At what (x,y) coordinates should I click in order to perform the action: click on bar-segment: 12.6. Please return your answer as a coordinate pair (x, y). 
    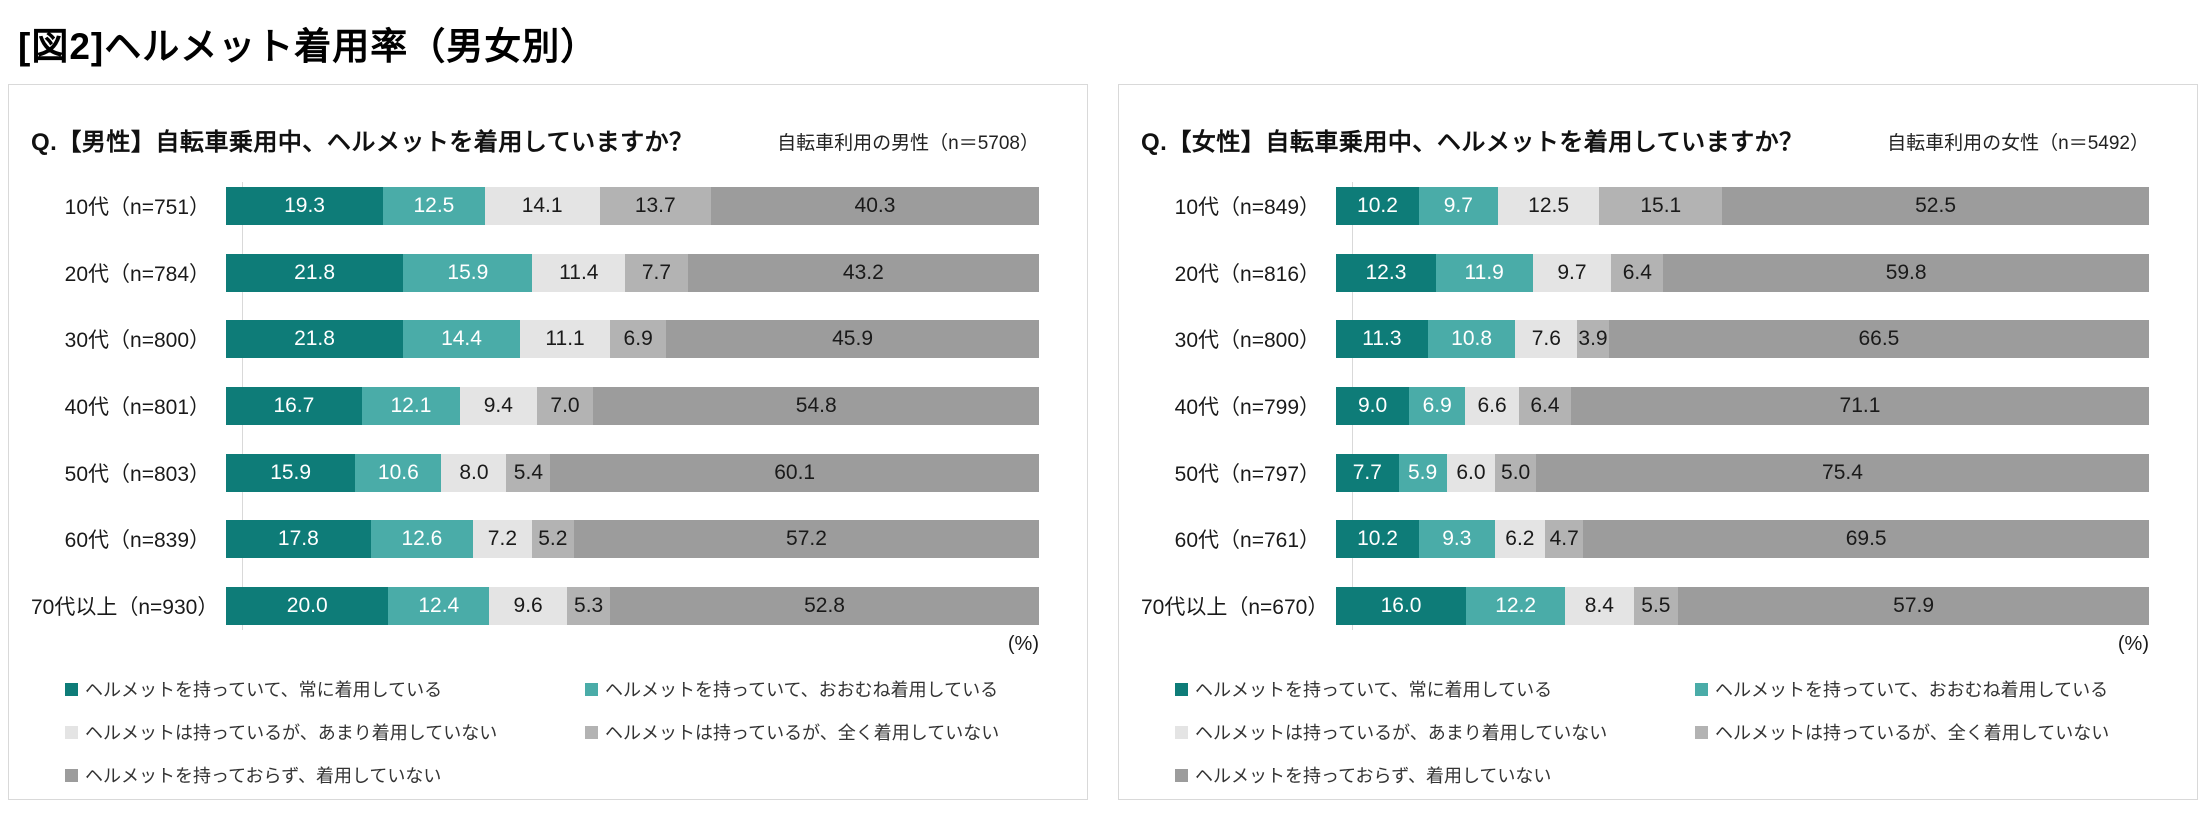
    Looking at the image, I should click on (422, 539).